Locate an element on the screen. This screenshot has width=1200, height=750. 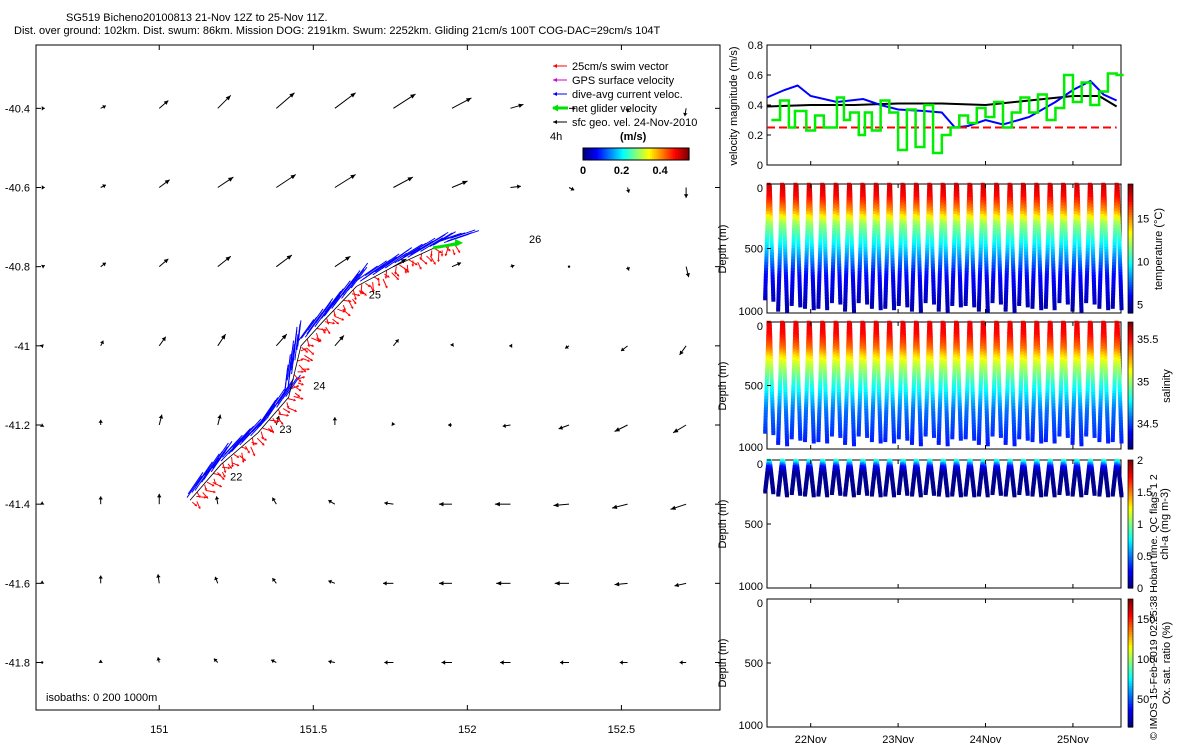
colorbar-swatch is located at coordinates (612, 154).